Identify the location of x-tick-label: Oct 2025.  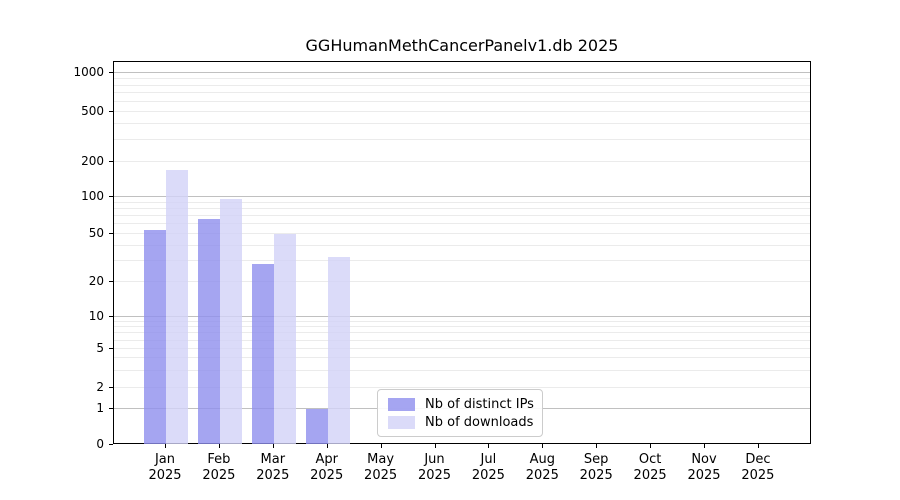
(650, 468).